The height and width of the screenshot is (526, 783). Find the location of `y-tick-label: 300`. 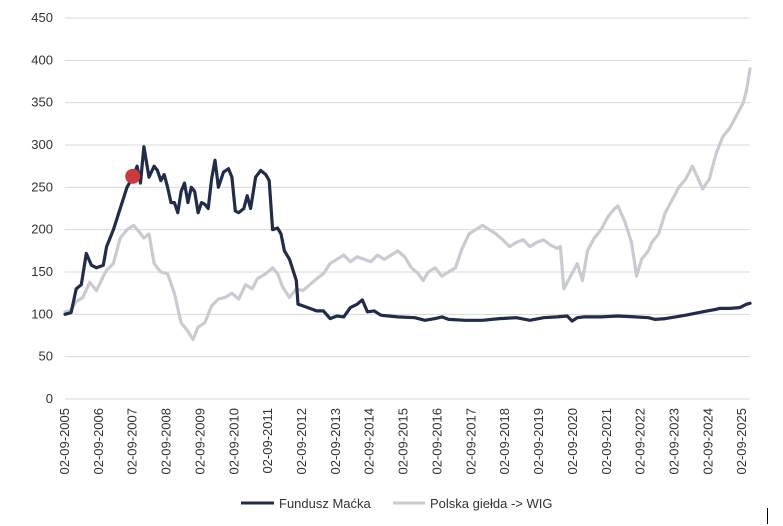

y-tick-label: 300 is located at coordinates (42, 144).